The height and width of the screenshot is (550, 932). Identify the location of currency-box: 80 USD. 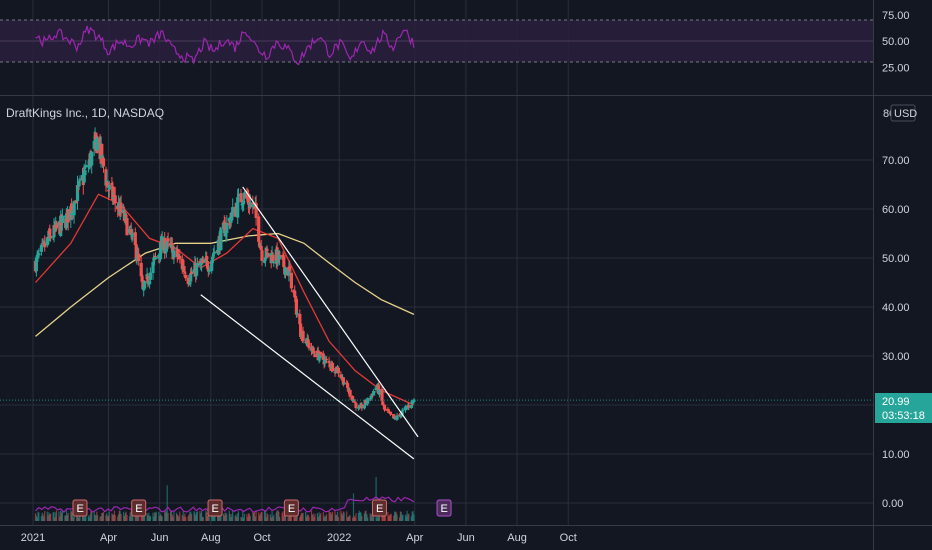
(900, 113).